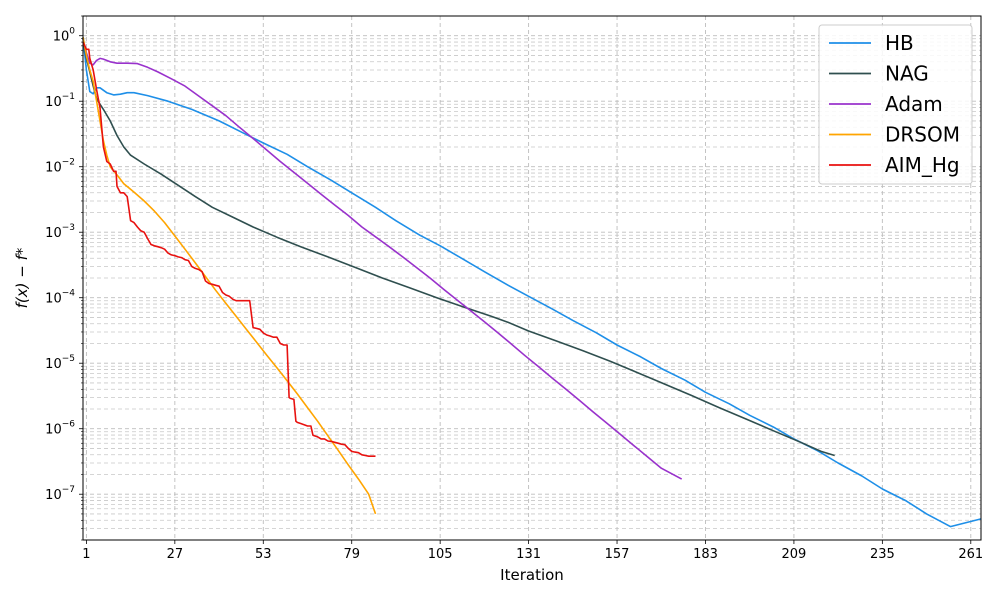 This screenshot has height=600, width=1000. What do you see at coordinates (22, 277) in the screenshot?
I see `y-axis-label: f(x) − f*` at bounding box center [22, 277].